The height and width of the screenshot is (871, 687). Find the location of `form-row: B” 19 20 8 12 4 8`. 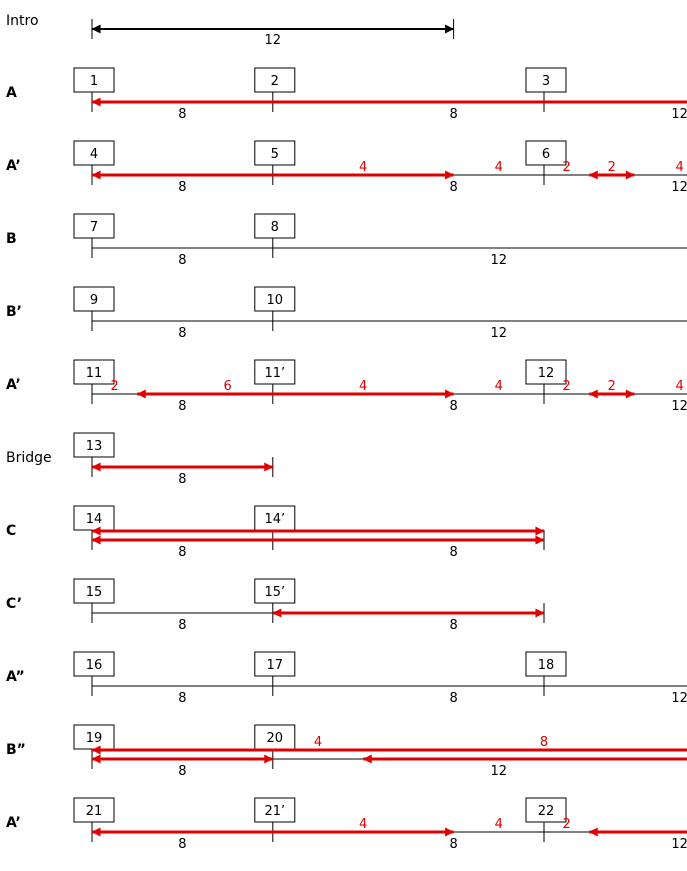

form-row: B” 19 20 8 12 4 8 is located at coordinates (346, 751).